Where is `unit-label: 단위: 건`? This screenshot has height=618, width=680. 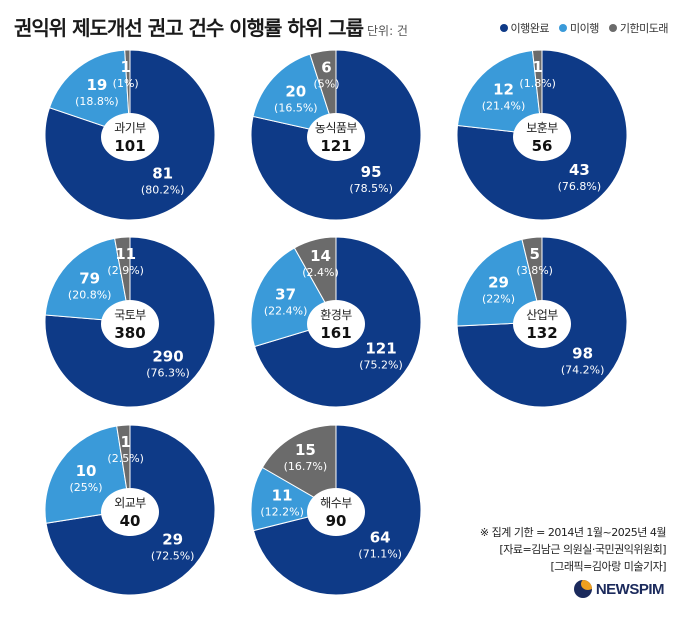
unit-label: 단위: 건 is located at coordinates (387, 31).